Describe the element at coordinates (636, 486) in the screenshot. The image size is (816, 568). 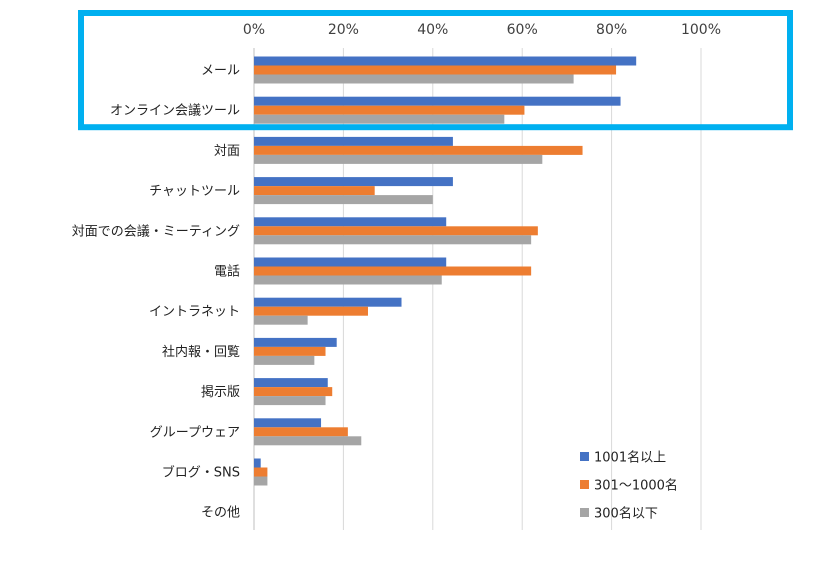
I see `legend-label: 301～1000名` at that location.